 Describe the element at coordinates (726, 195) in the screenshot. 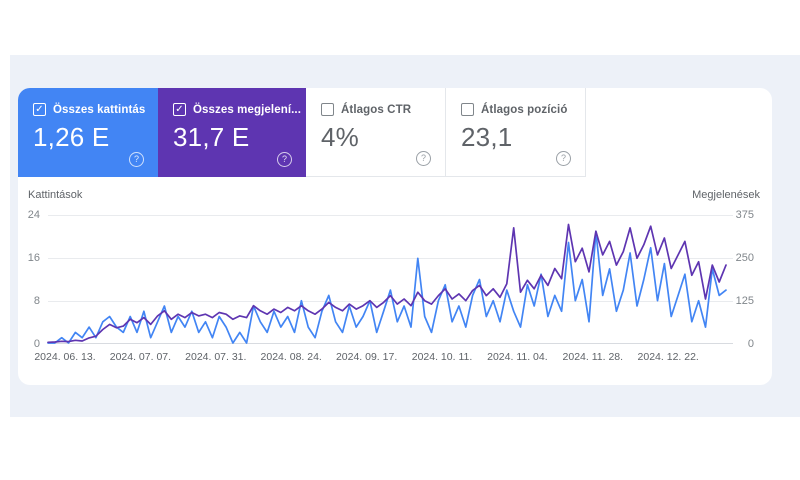

I see `right-axis-title: Megjelenések` at that location.